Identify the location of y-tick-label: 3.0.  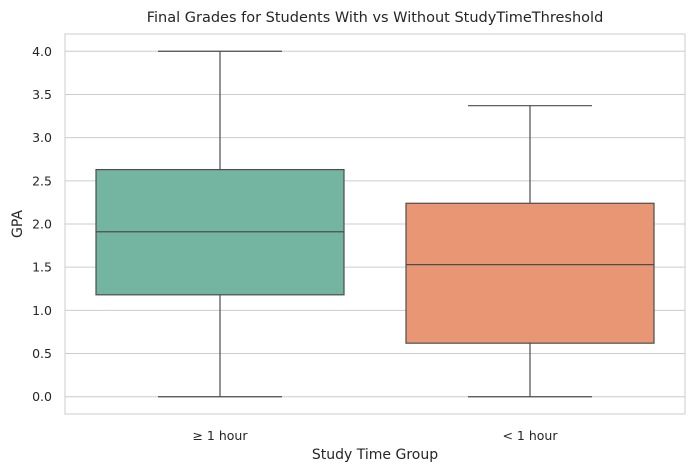
(42, 137).